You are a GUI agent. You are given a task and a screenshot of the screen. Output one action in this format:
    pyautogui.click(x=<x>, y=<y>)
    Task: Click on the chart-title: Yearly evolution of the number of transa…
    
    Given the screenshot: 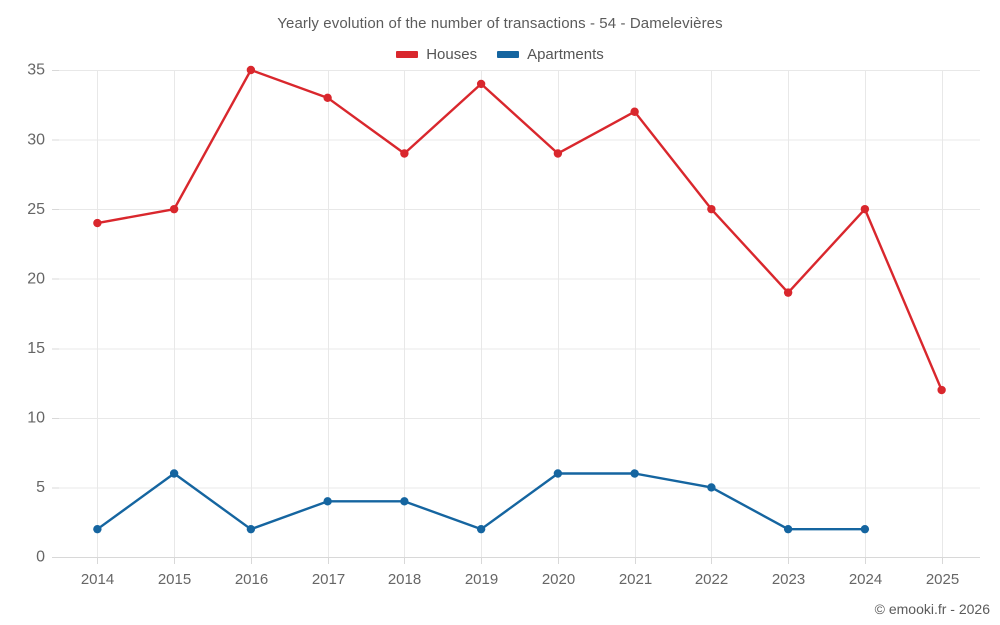 What is the action you would take?
    pyautogui.click(x=500, y=23)
    